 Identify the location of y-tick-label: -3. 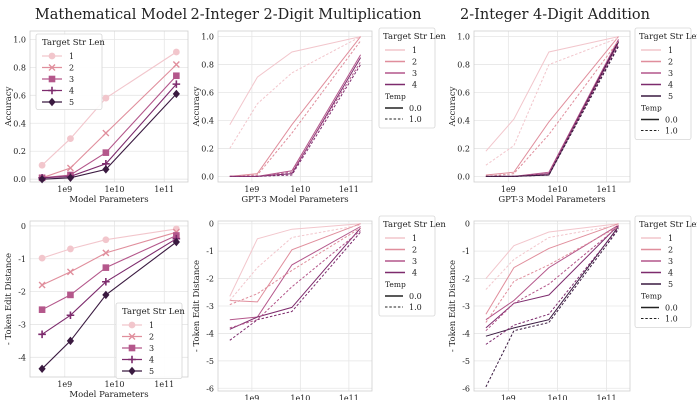
(210, 306).